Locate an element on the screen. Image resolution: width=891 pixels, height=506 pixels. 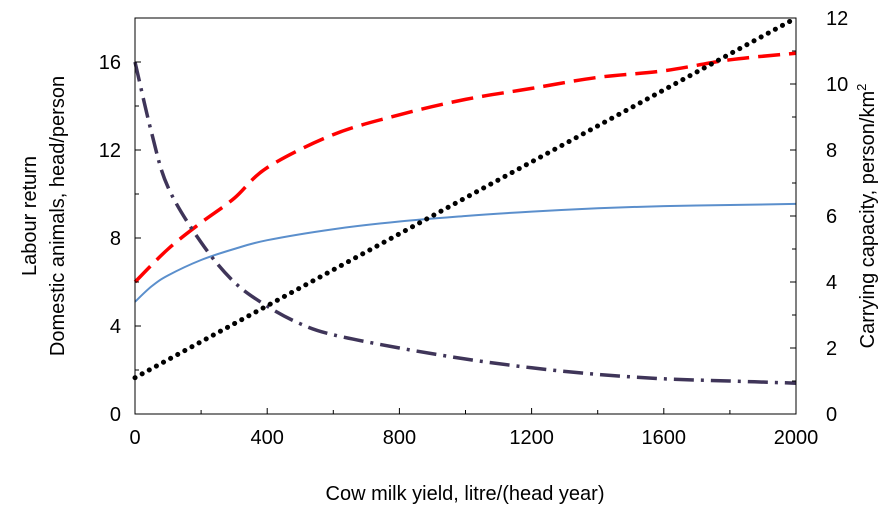
y-right-tick-label: 10 is located at coordinates (837, 85).